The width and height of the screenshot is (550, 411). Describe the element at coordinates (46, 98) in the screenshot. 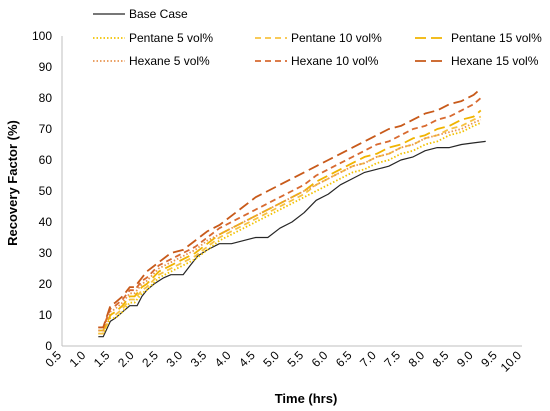

I see `y-tick-label: 80` at that location.